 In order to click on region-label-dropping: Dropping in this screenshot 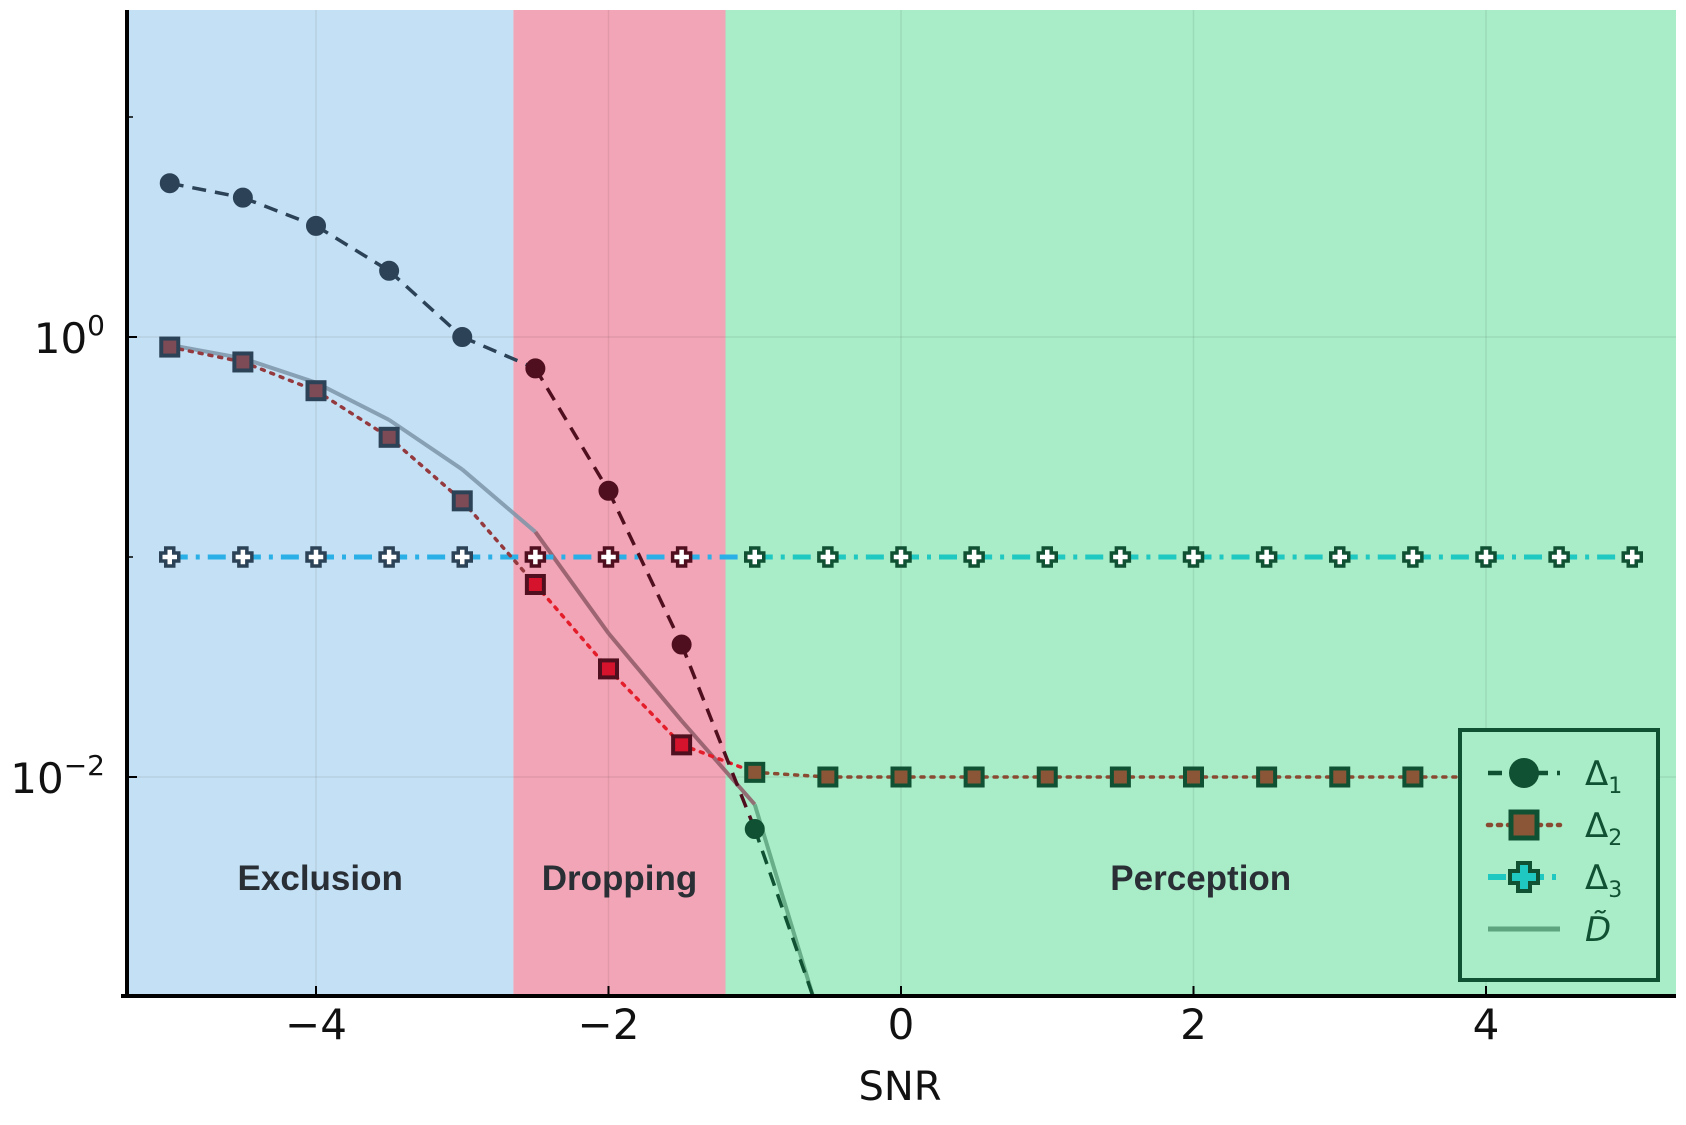, I will do `click(620, 878)`.